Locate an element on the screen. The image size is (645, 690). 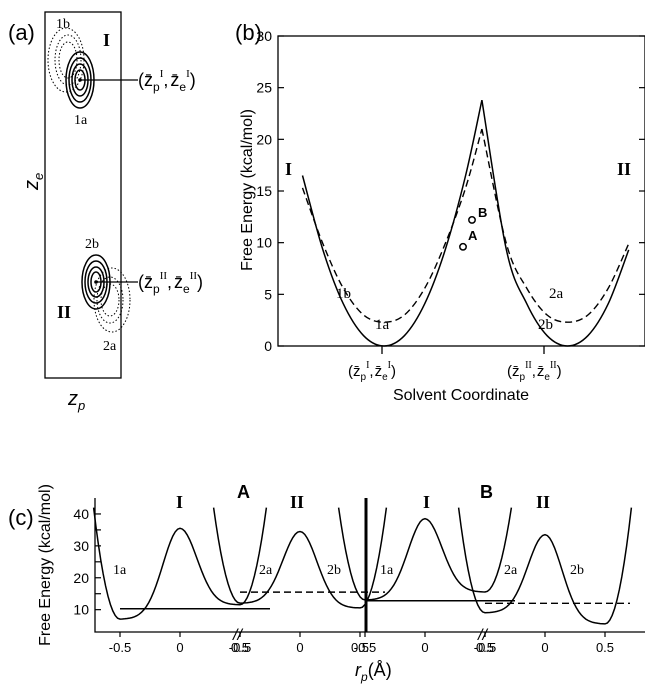
y-tick-label: 0 is located at coordinates (268, 346).